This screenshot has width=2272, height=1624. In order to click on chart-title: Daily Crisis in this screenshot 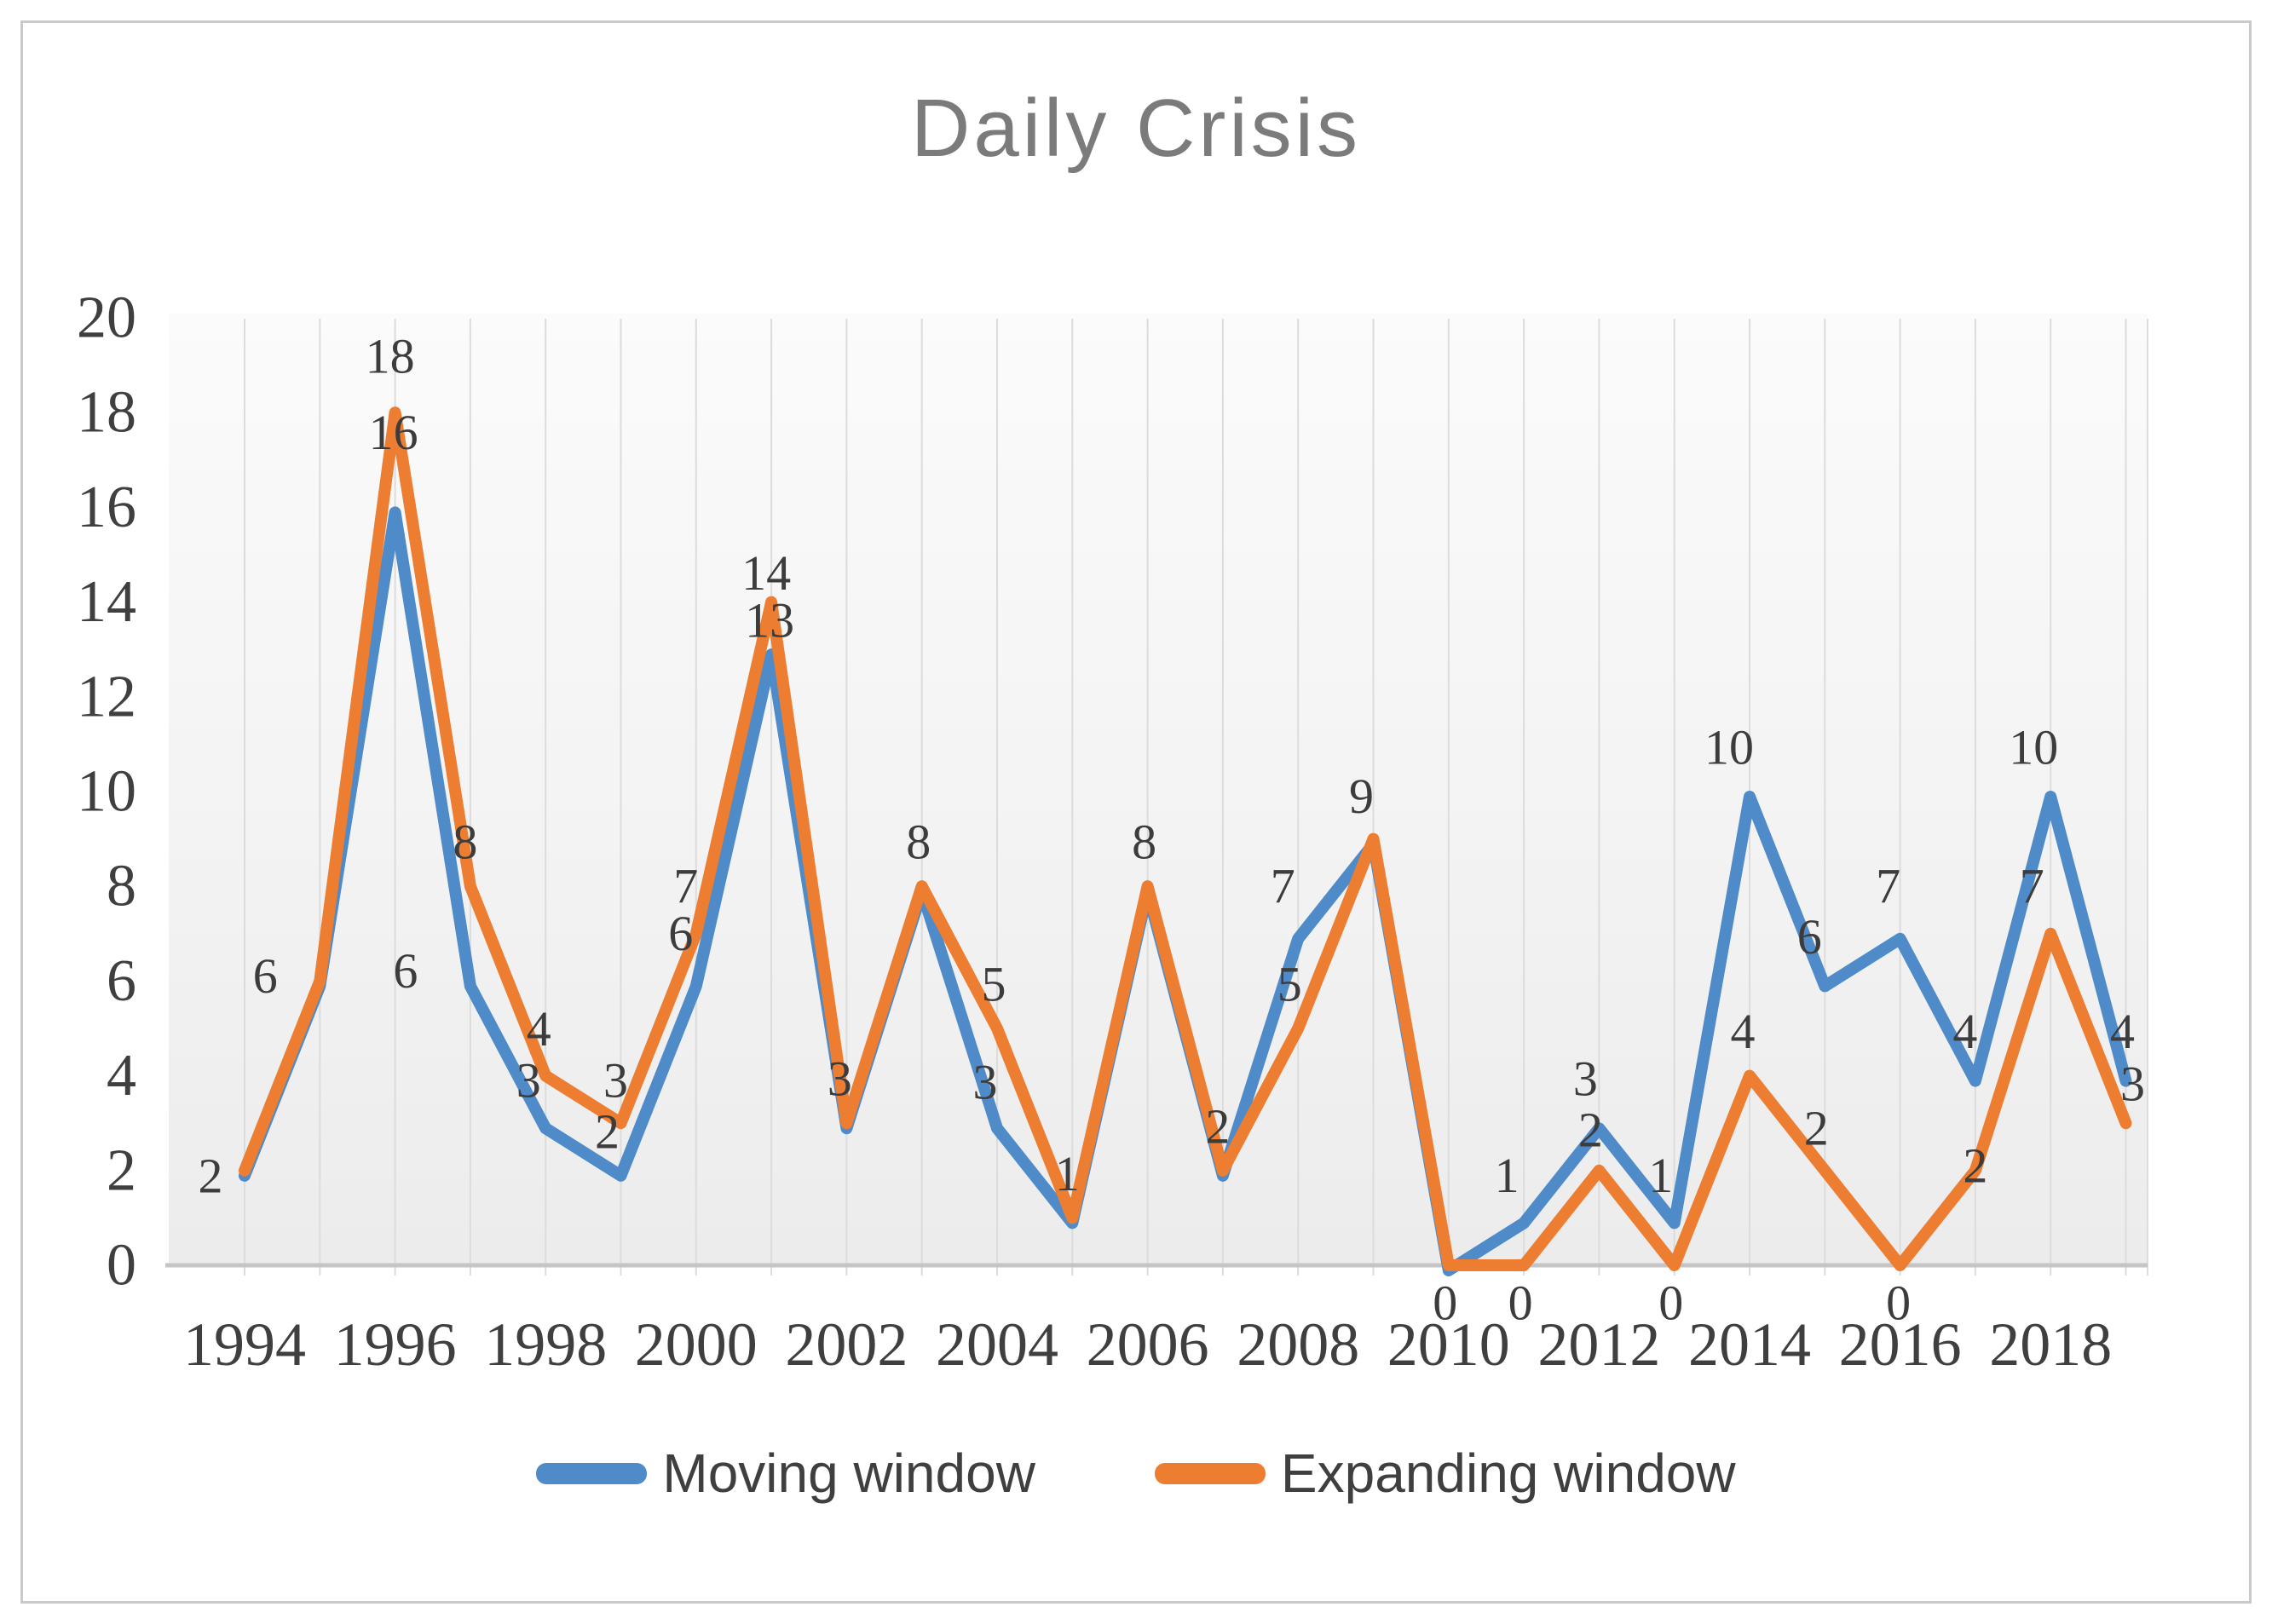, I will do `click(1136, 128)`.